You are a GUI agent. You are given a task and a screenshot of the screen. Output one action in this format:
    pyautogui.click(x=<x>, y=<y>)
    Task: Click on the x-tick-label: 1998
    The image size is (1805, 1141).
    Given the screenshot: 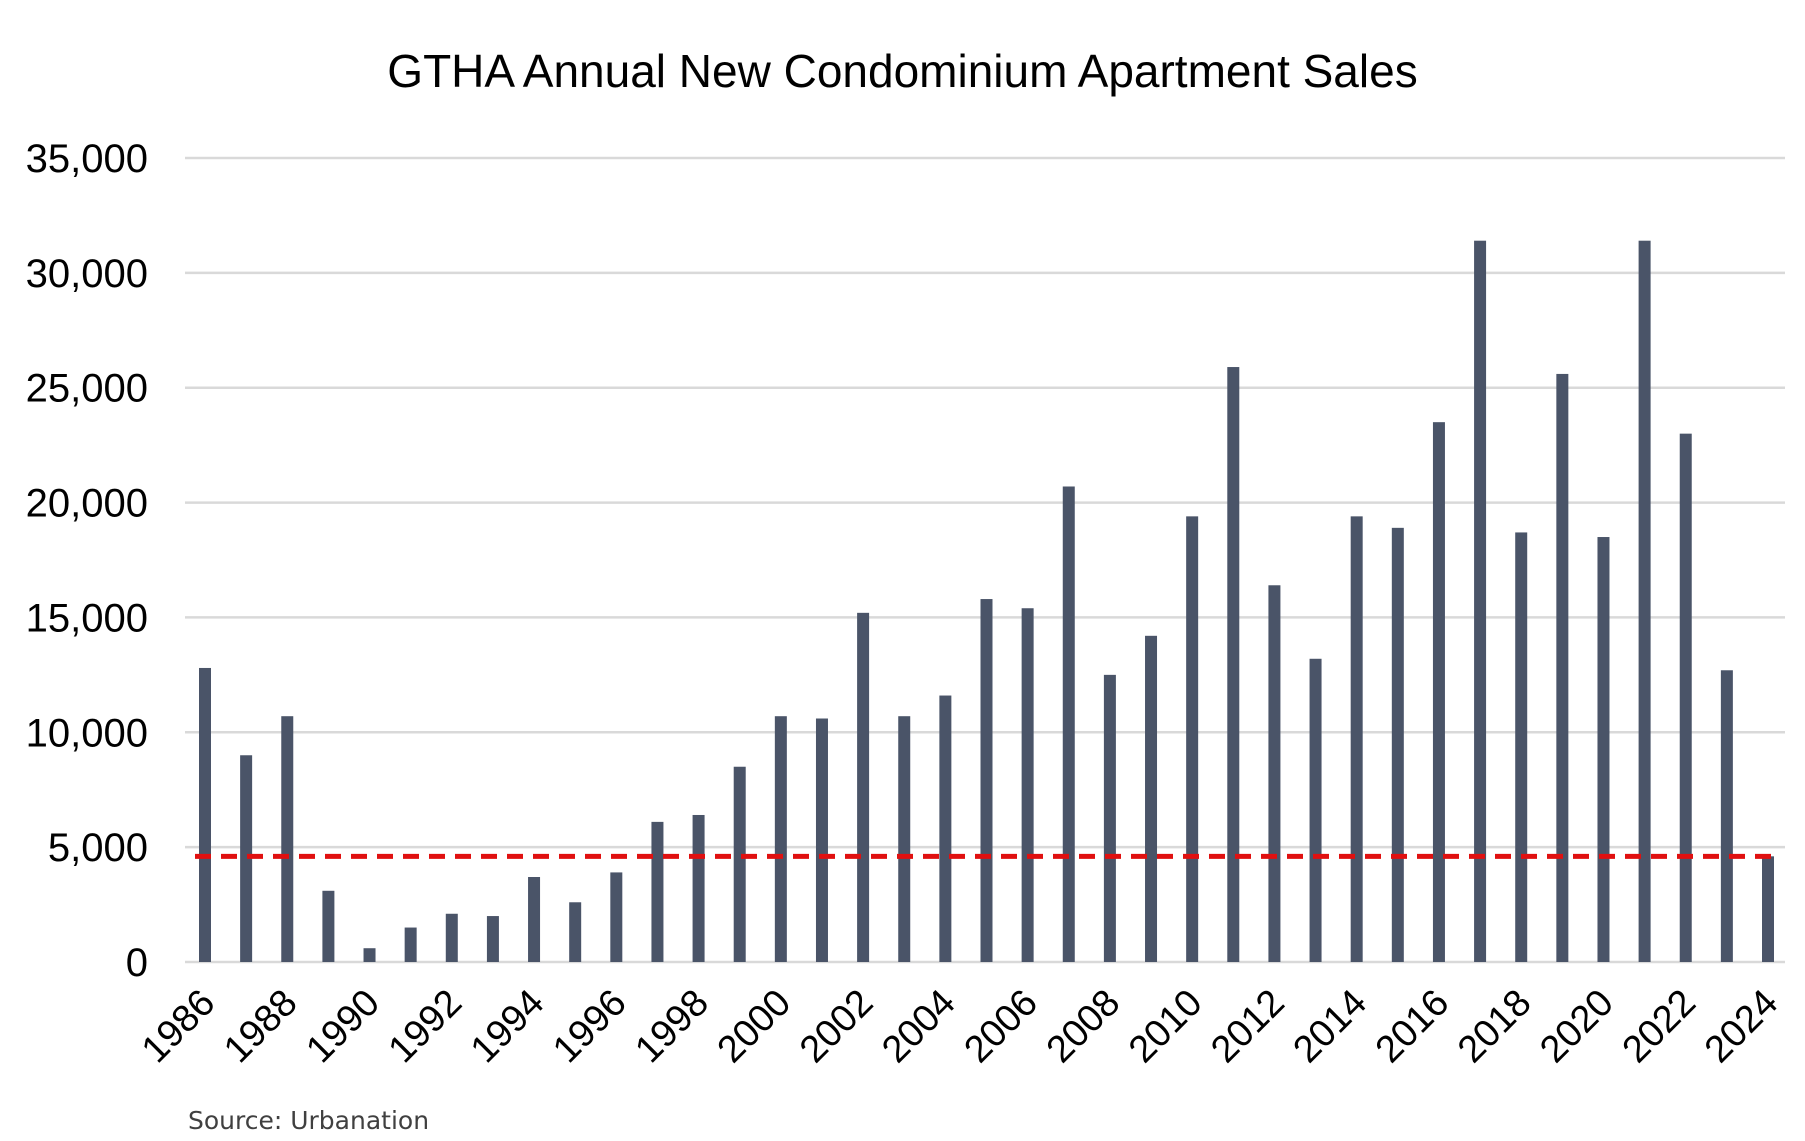 What is the action you would take?
    pyautogui.click(x=671, y=1026)
    